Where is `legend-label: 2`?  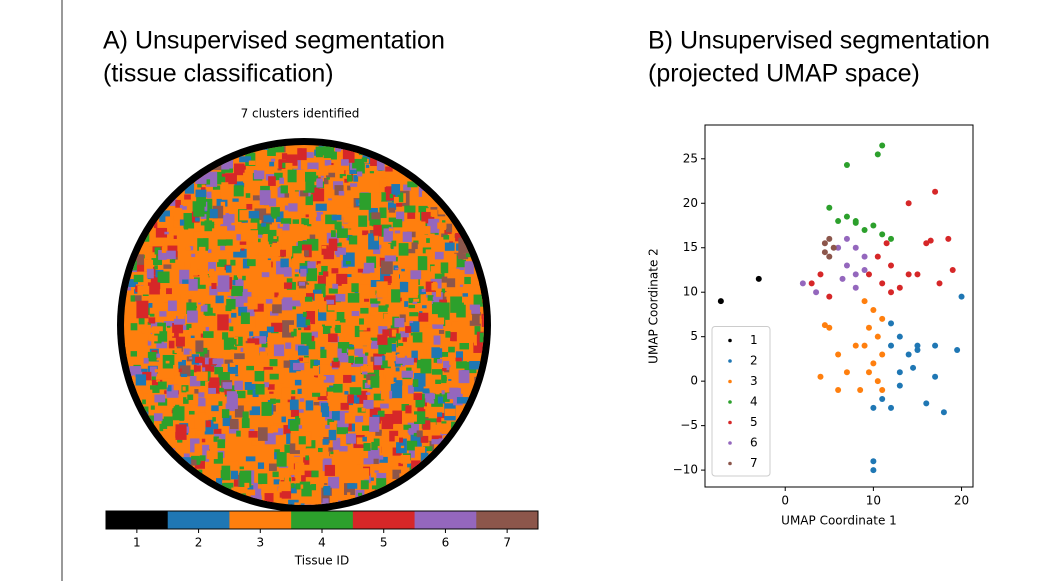
legend-label: 2 is located at coordinates (754, 361).